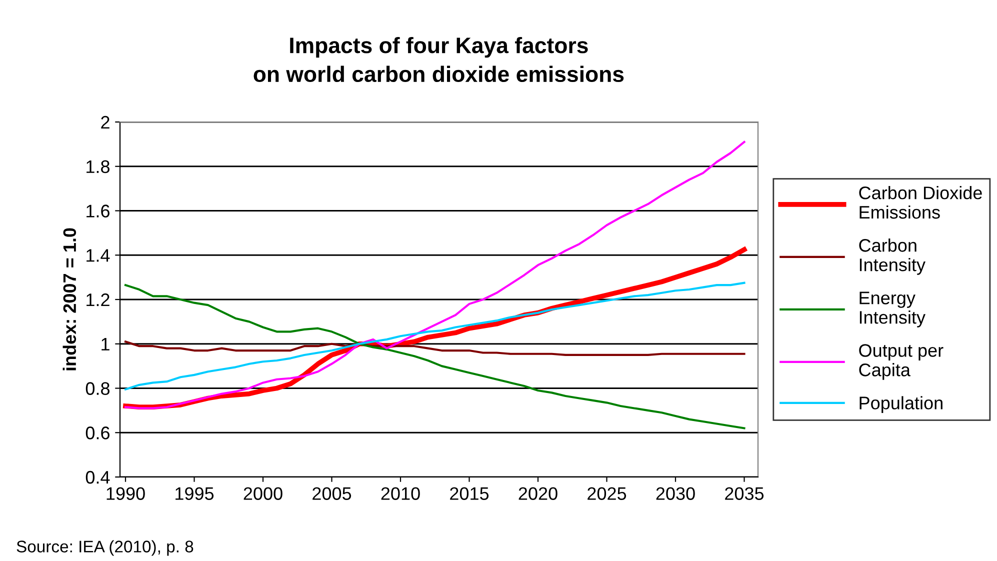 This screenshot has width=997, height=561. I want to click on y-tick-label: 1.4, so click(98, 255).